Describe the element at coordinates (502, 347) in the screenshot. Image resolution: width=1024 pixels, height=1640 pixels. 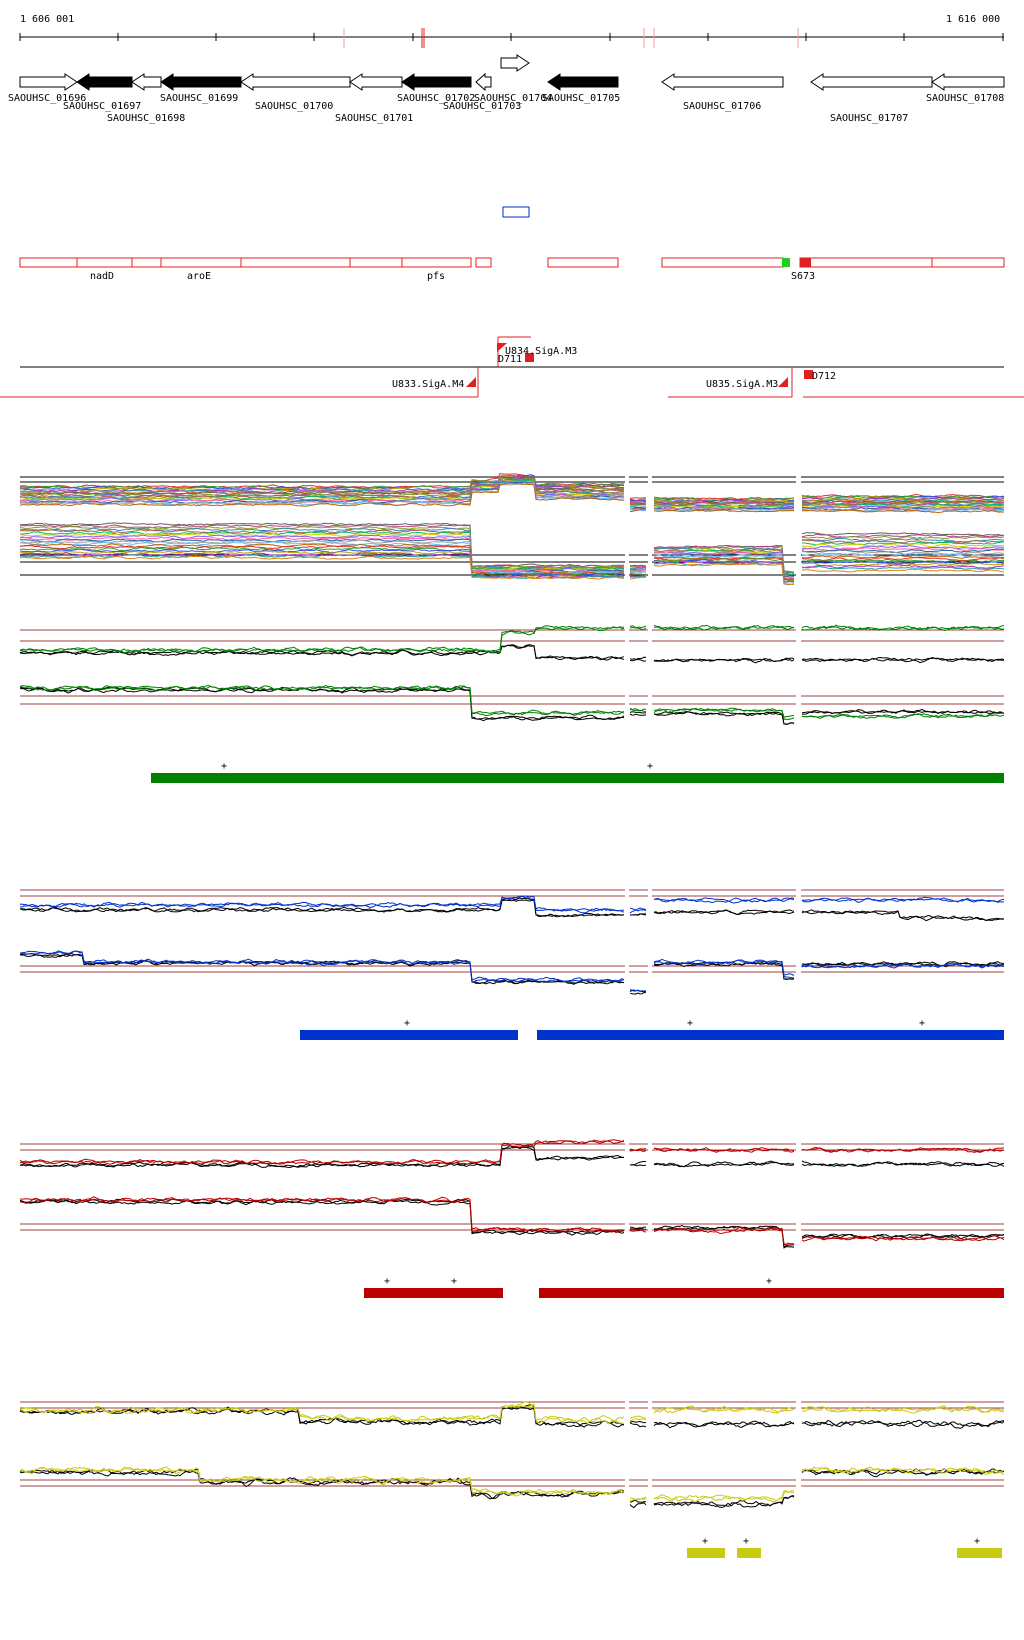
I see `promoter-U834-marker` at that location.